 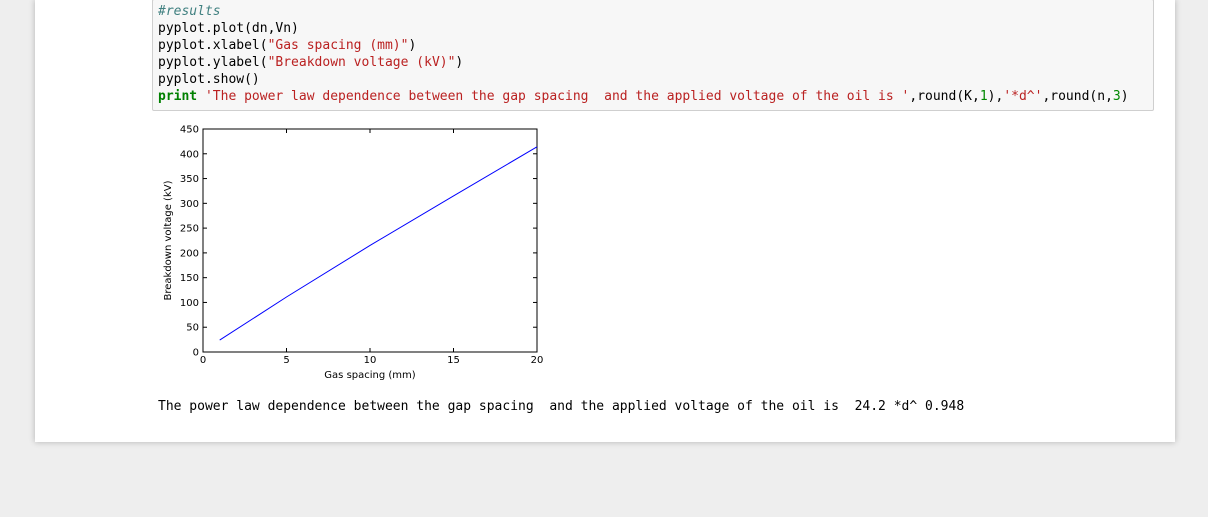 I want to click on code-line: pyplot.xlabel("Gas spacing (mm)"), so click(x=643, y=45).